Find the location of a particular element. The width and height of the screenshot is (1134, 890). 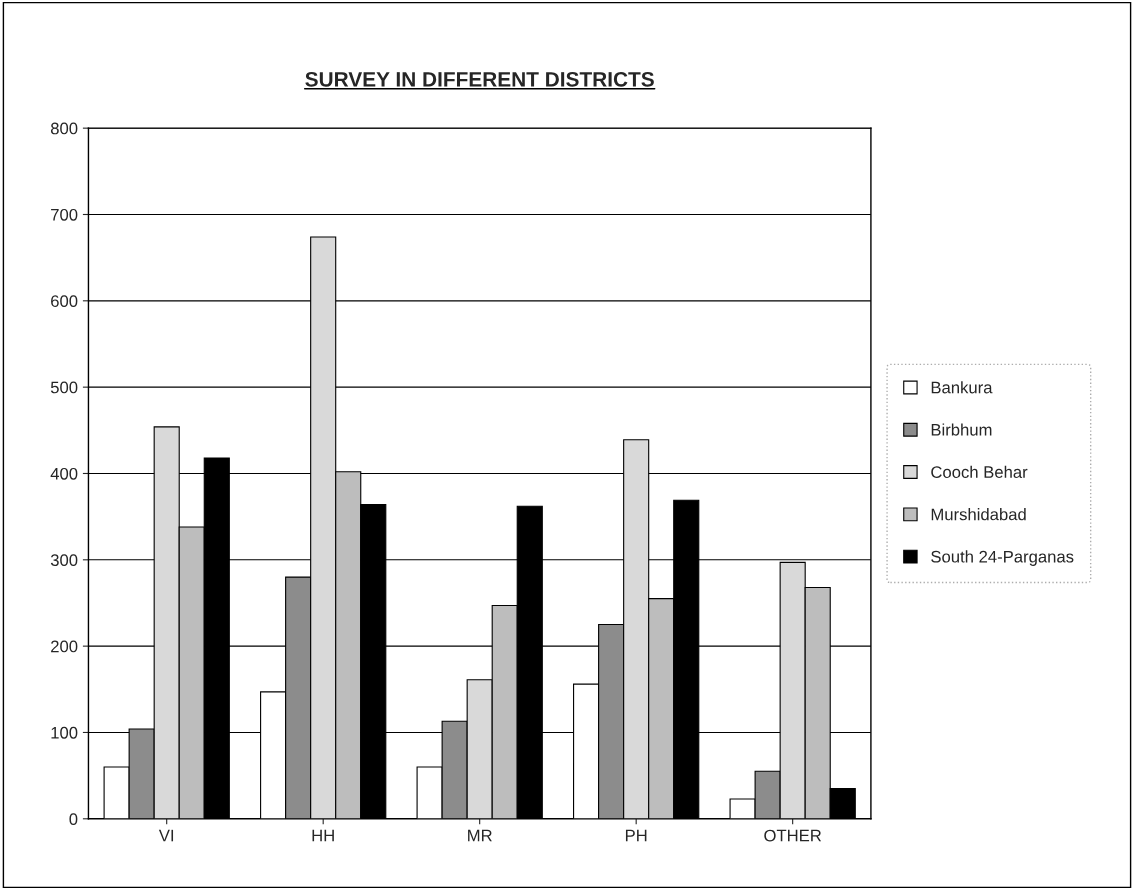

y-tick-label: 300 is located at coordinates (64, 560).